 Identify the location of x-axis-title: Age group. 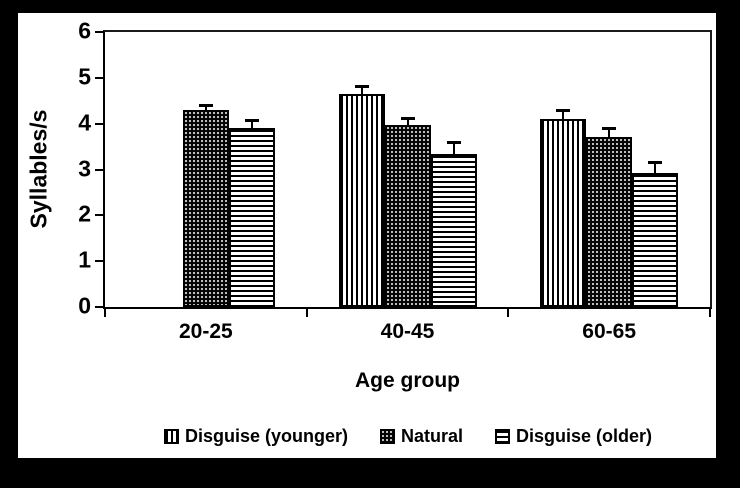
(407, 380).